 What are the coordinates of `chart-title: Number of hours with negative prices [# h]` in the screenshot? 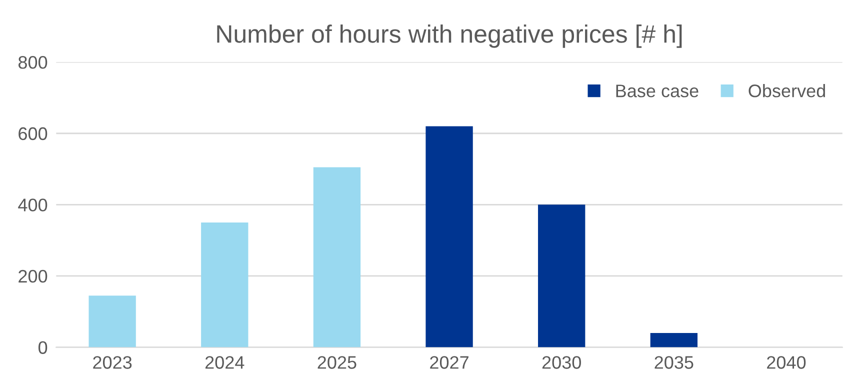 It's located at (449, 36).